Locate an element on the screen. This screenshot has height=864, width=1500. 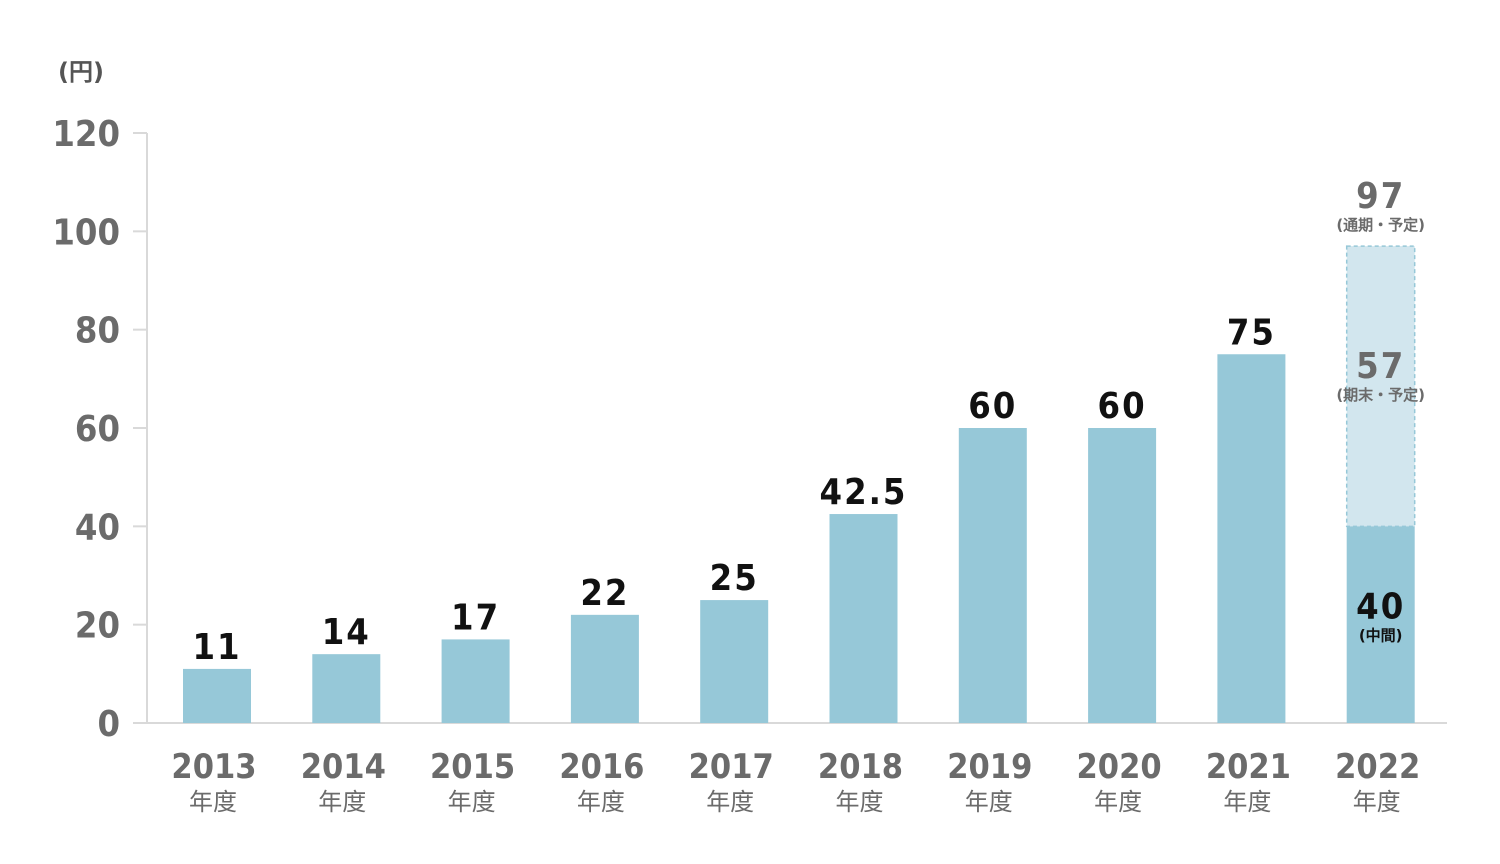
y-tick-label: 60 is located at coordinates (97, 429).